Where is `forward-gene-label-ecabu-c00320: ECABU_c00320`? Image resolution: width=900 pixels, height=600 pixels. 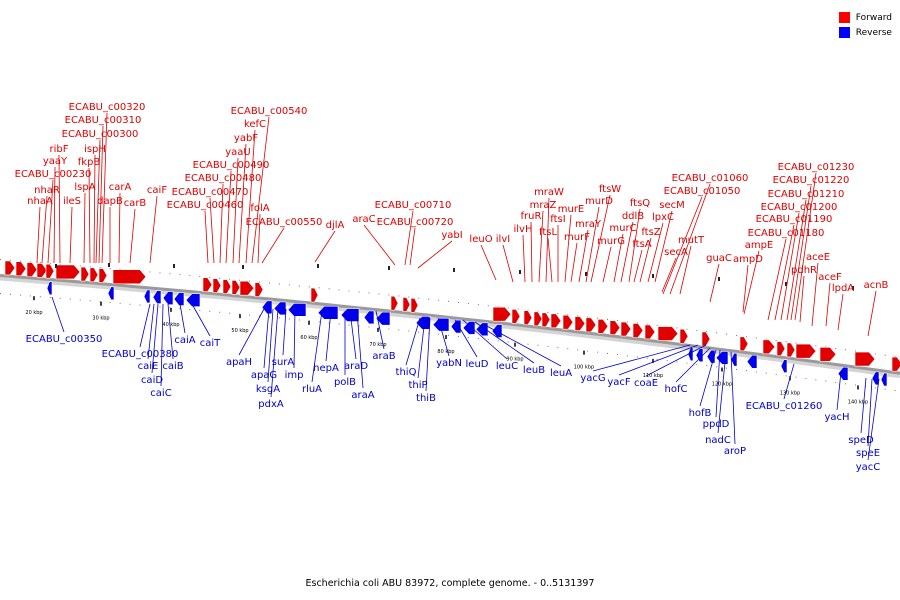 forward-gene-label-ecabu-c00320: ECABU_c00320 is located at coordinates (107, 183).